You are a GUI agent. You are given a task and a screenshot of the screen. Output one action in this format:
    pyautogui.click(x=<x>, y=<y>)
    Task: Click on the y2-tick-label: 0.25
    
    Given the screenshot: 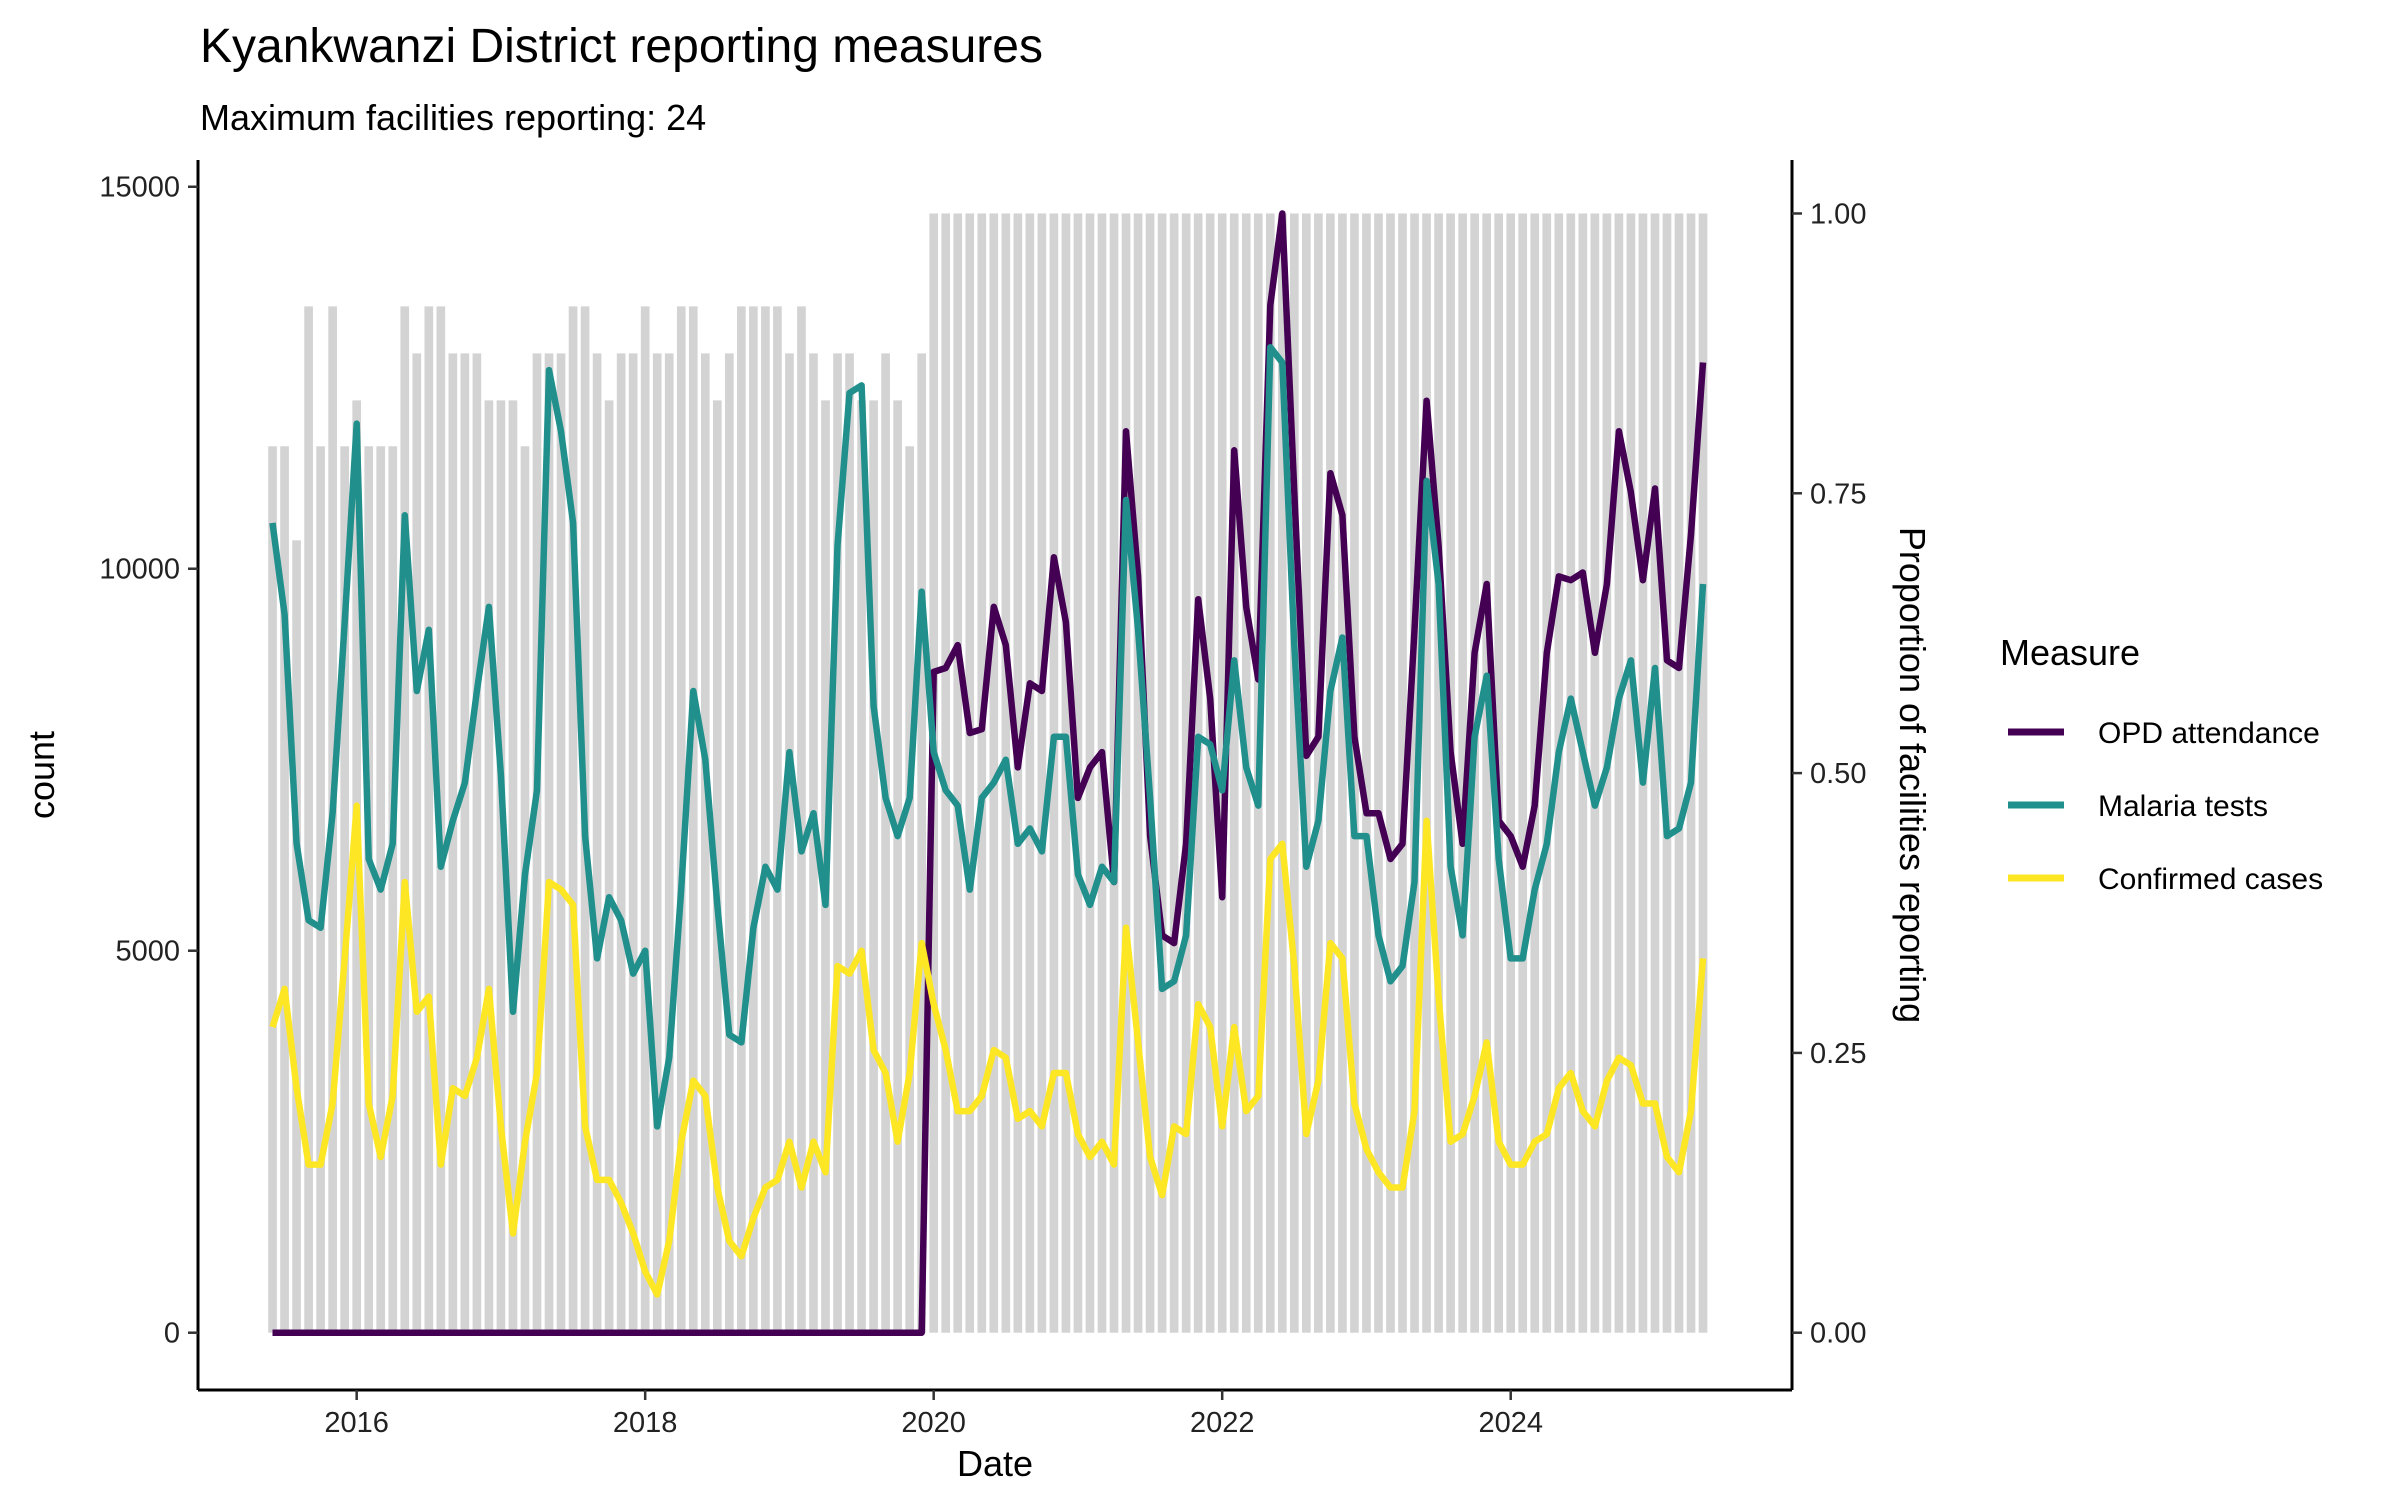 What is the action you would take?
    pyautogui.click(x=1838, y=1054)
    